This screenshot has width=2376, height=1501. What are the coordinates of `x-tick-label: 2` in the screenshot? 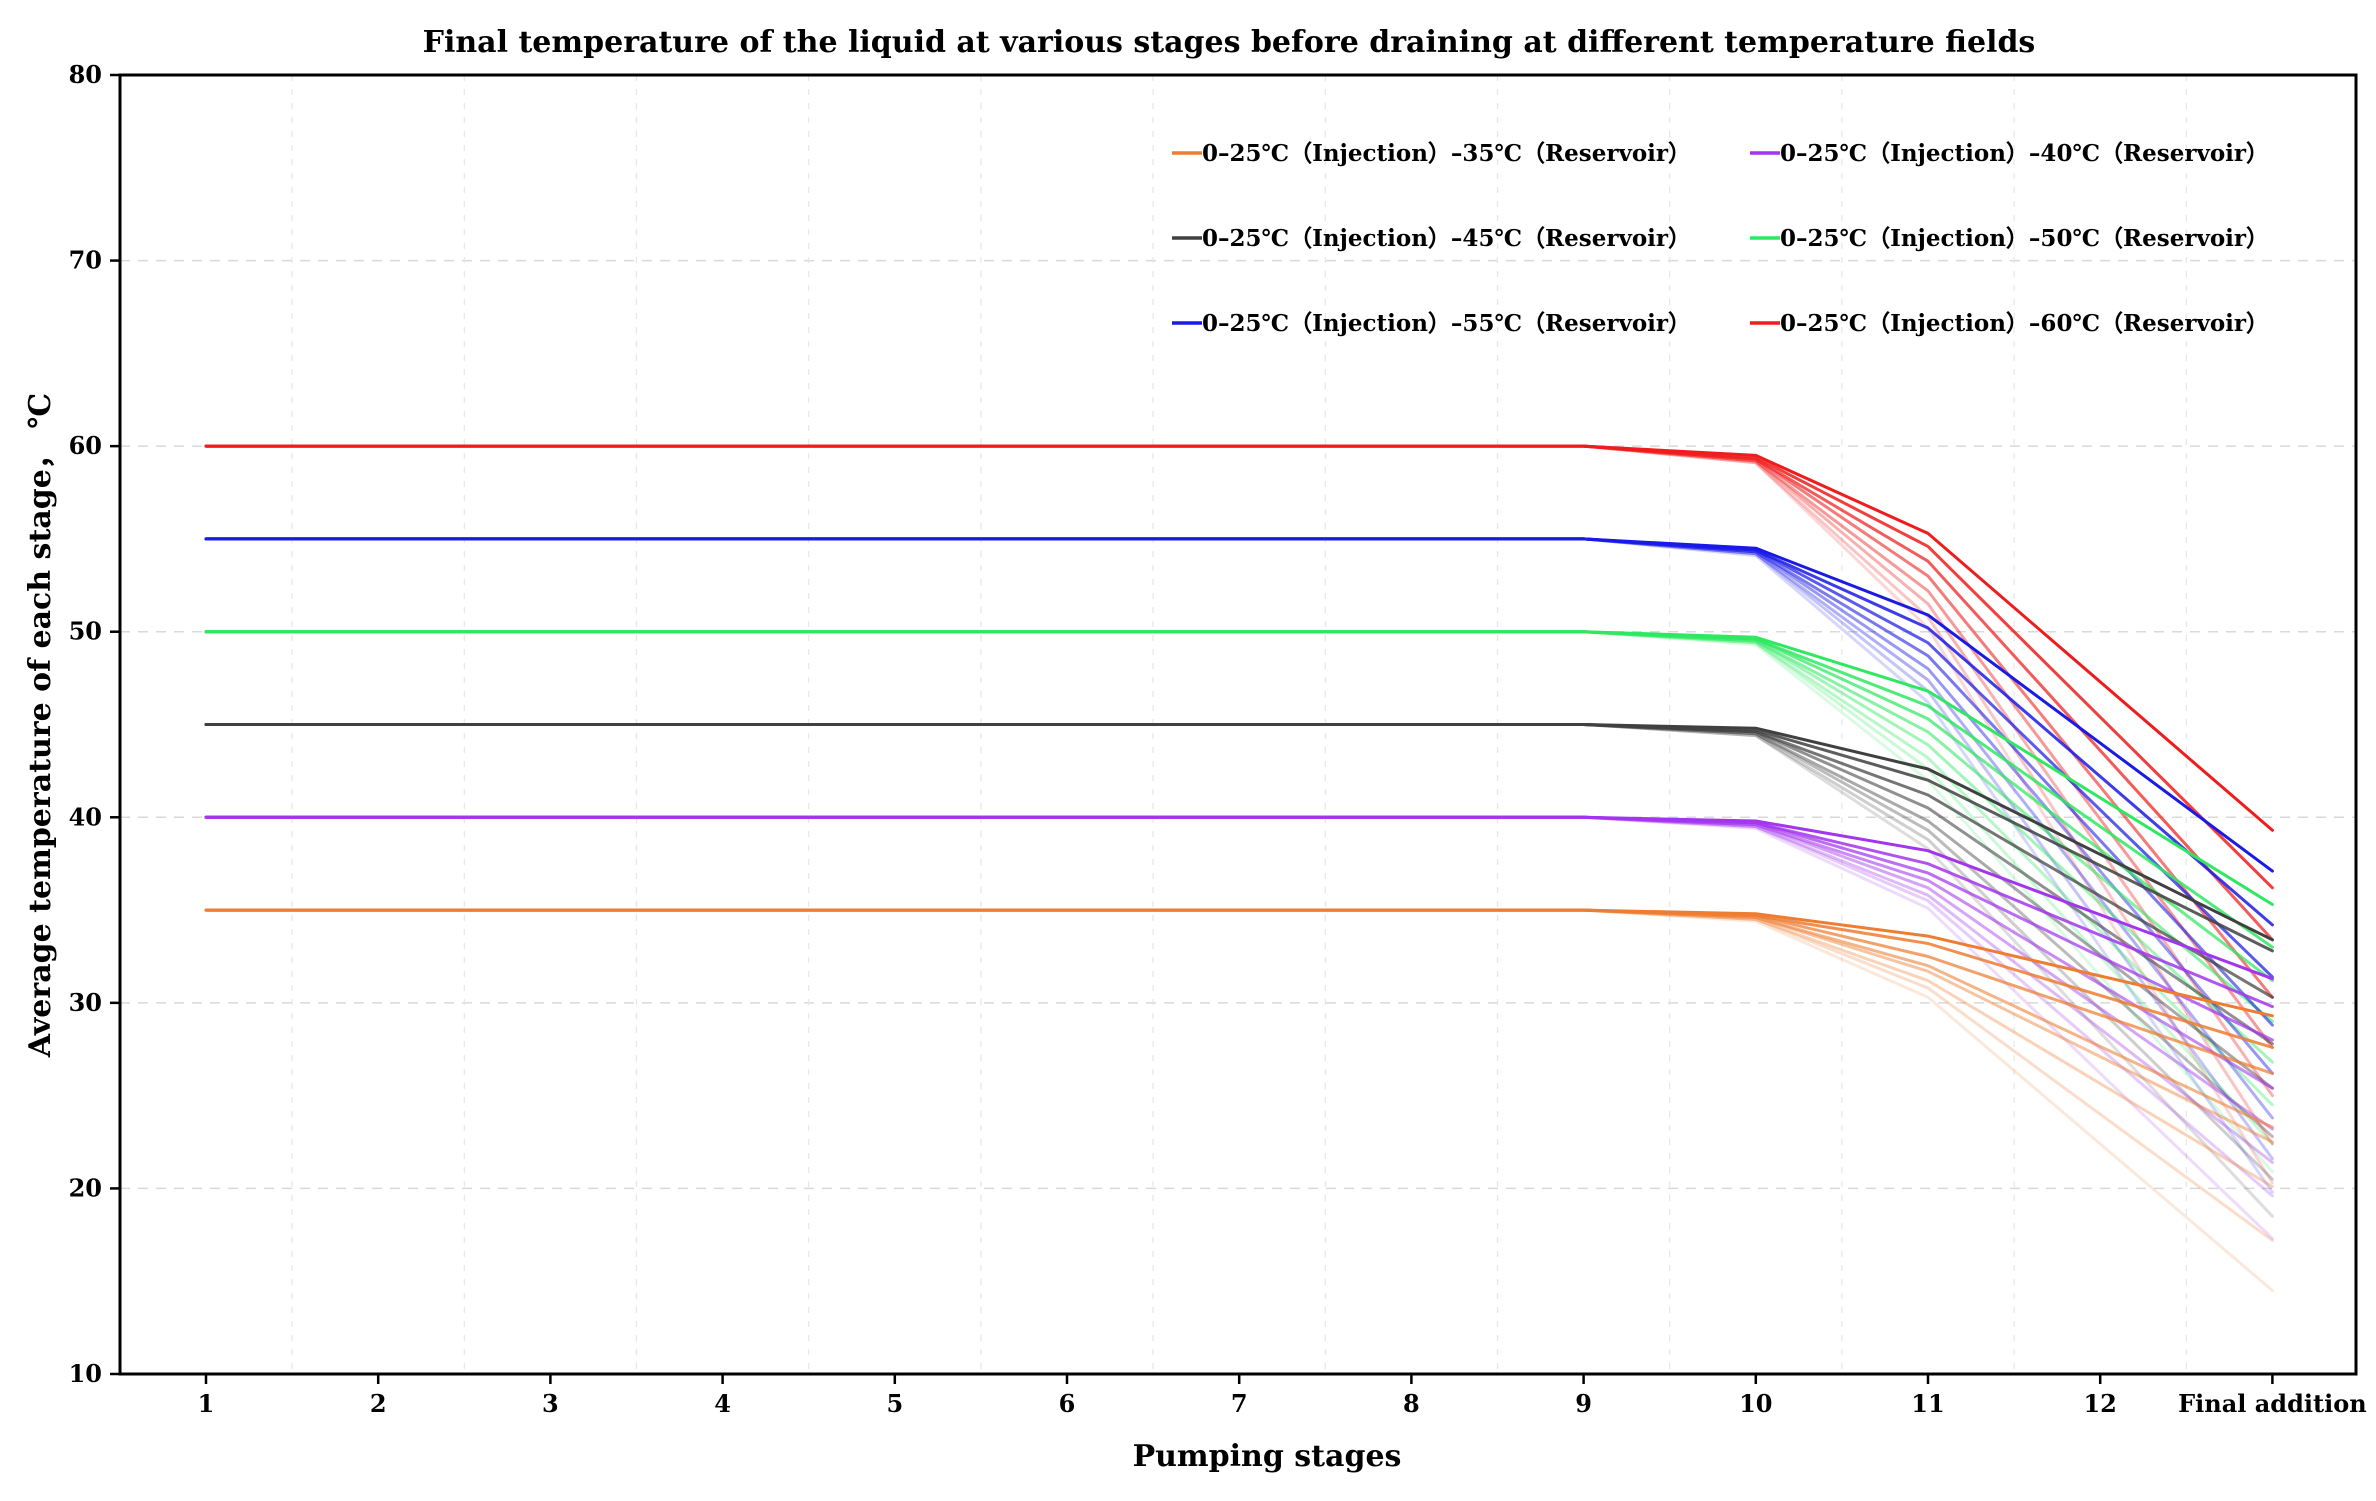 It's located at (378, 1403).